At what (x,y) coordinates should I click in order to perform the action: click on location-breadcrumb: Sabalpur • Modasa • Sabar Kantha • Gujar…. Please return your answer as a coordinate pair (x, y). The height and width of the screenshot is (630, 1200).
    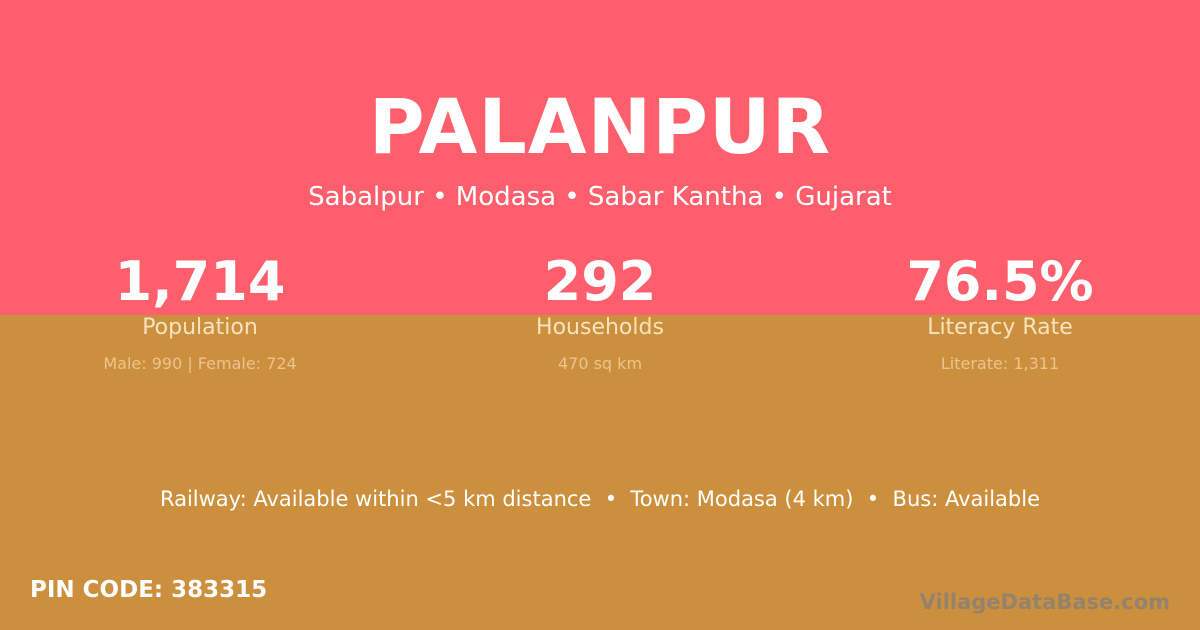
    Looking at the image, I should click on (600, 197).